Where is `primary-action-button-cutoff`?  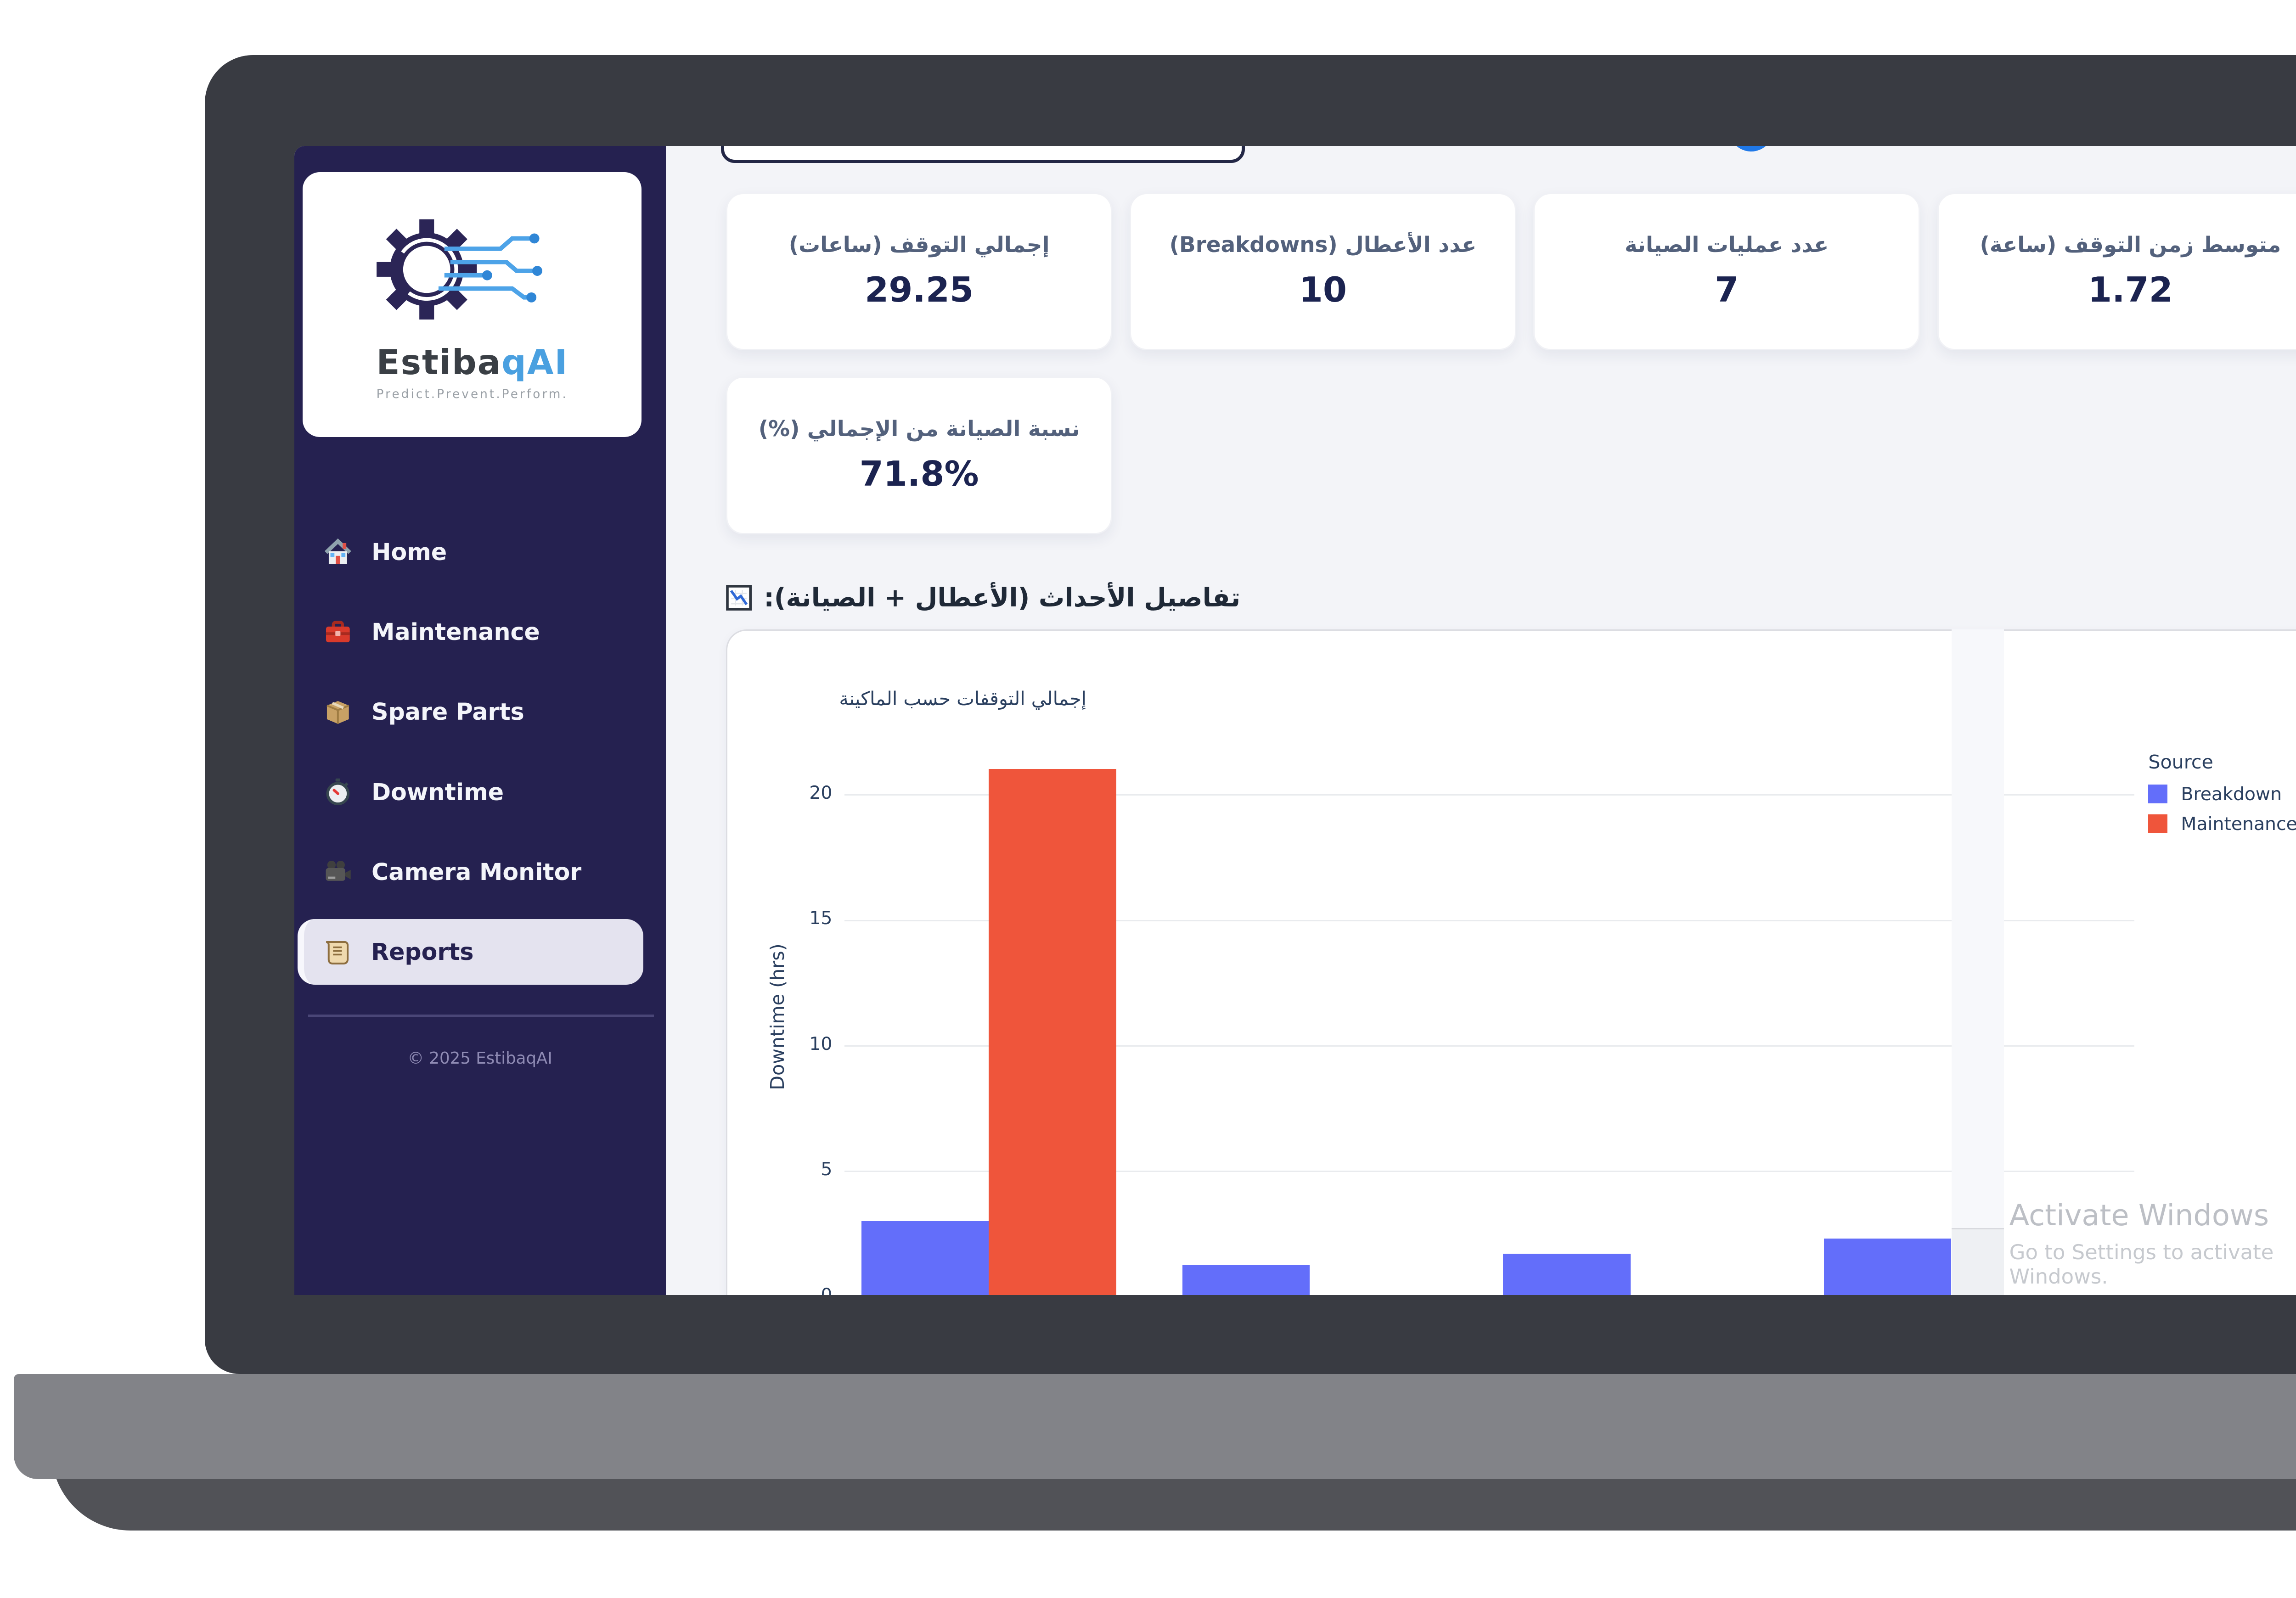 primary-action-button-cutoff is located at coordinates (1751, 148).